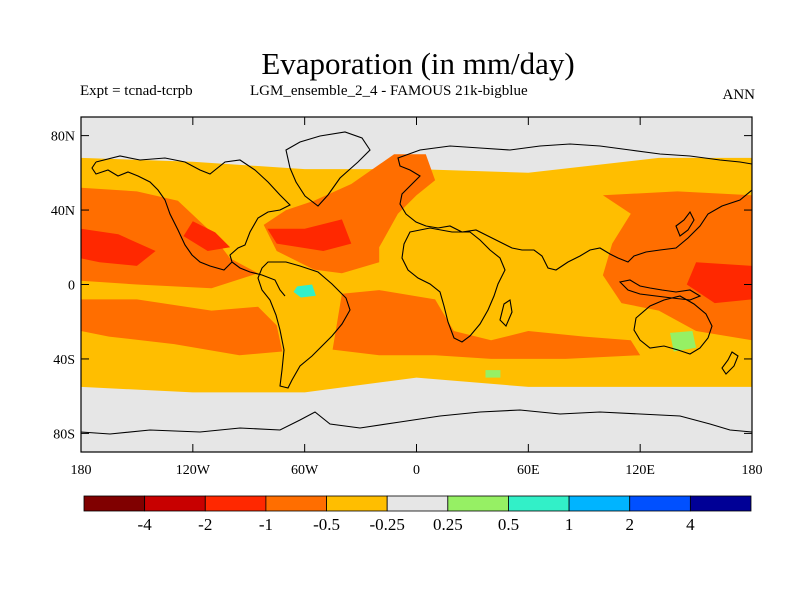  Describe the element at coordinates (64, 434) in the screenshot. I see `y-tick-label: 80S` at that location.